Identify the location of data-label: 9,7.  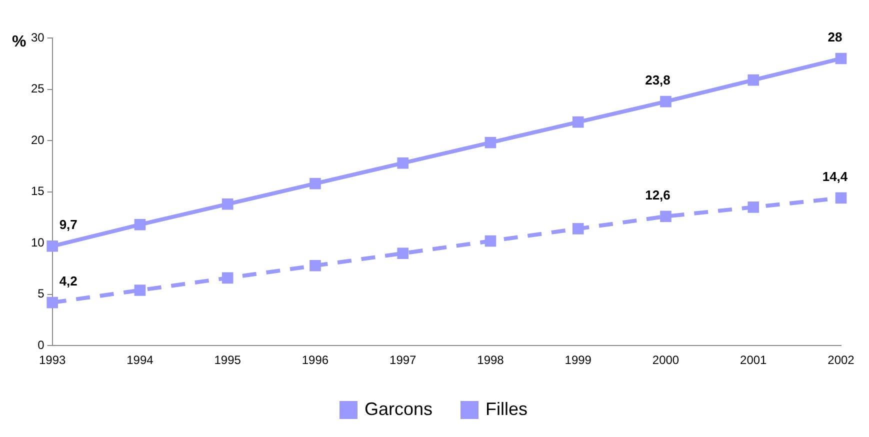
(68, 224).